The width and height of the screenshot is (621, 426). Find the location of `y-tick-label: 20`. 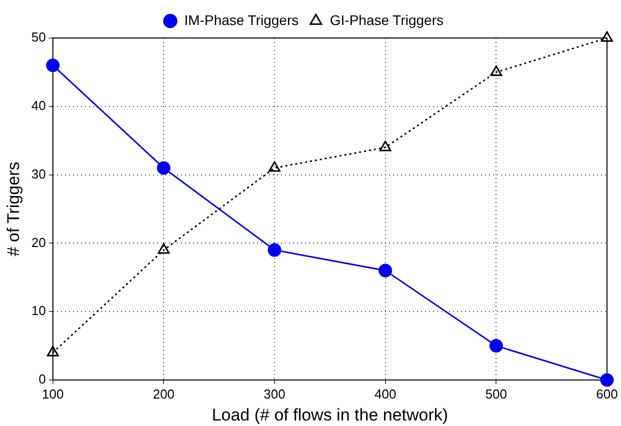

y-tick-label: 20 is located at coordinates (38, 242).